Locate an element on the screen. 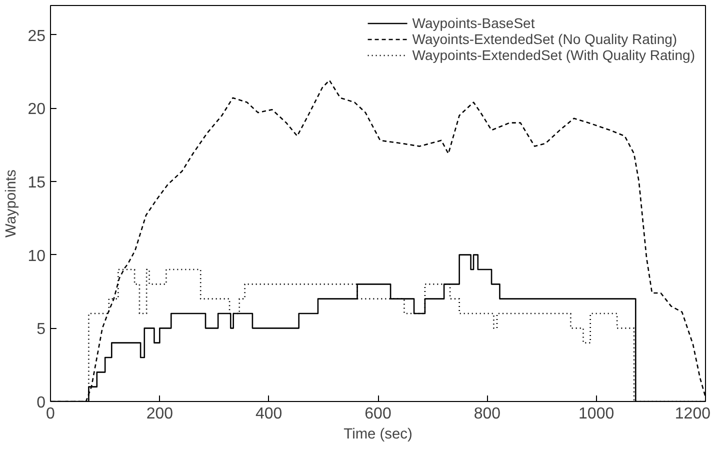  legend-label: Waypoints-BaseSet is located at coordinates (473, 23).